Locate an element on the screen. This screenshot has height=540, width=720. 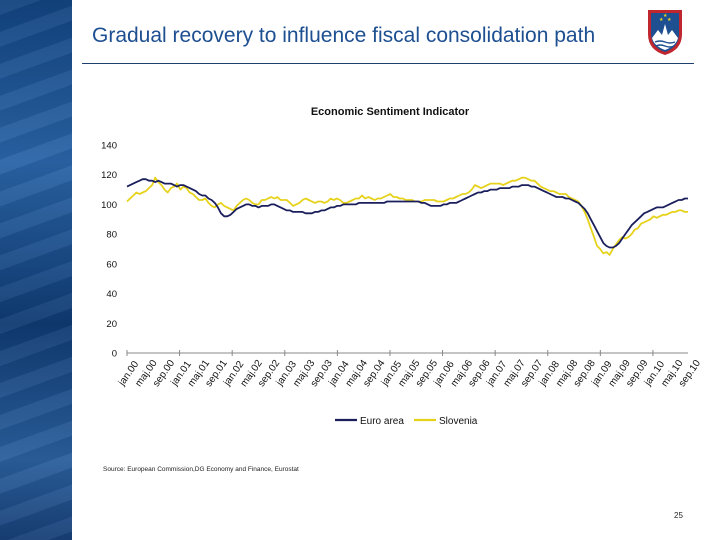
y-tick-label: 0 is located at coordinates (114, 354).